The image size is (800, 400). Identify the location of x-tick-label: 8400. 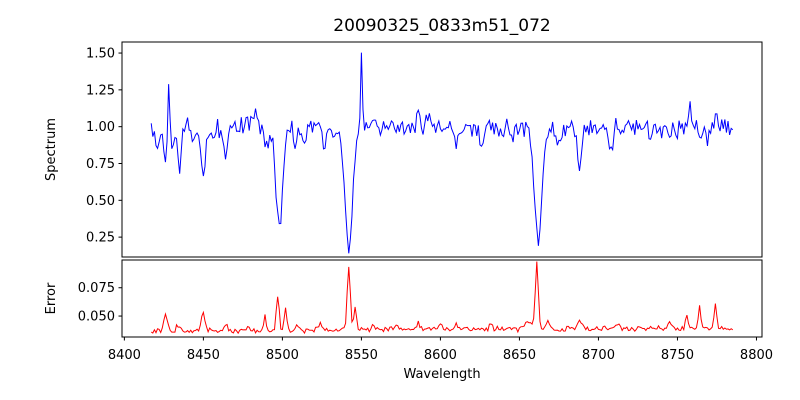
(124, 355).